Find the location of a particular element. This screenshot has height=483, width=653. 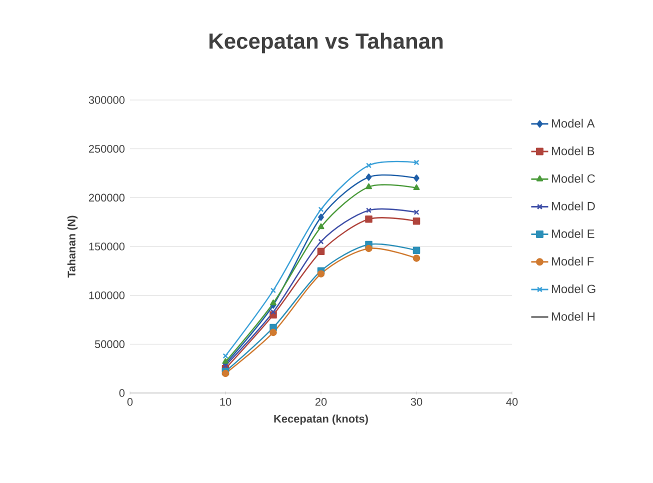

legend-label: Model A is located at coordinates (573, 123).